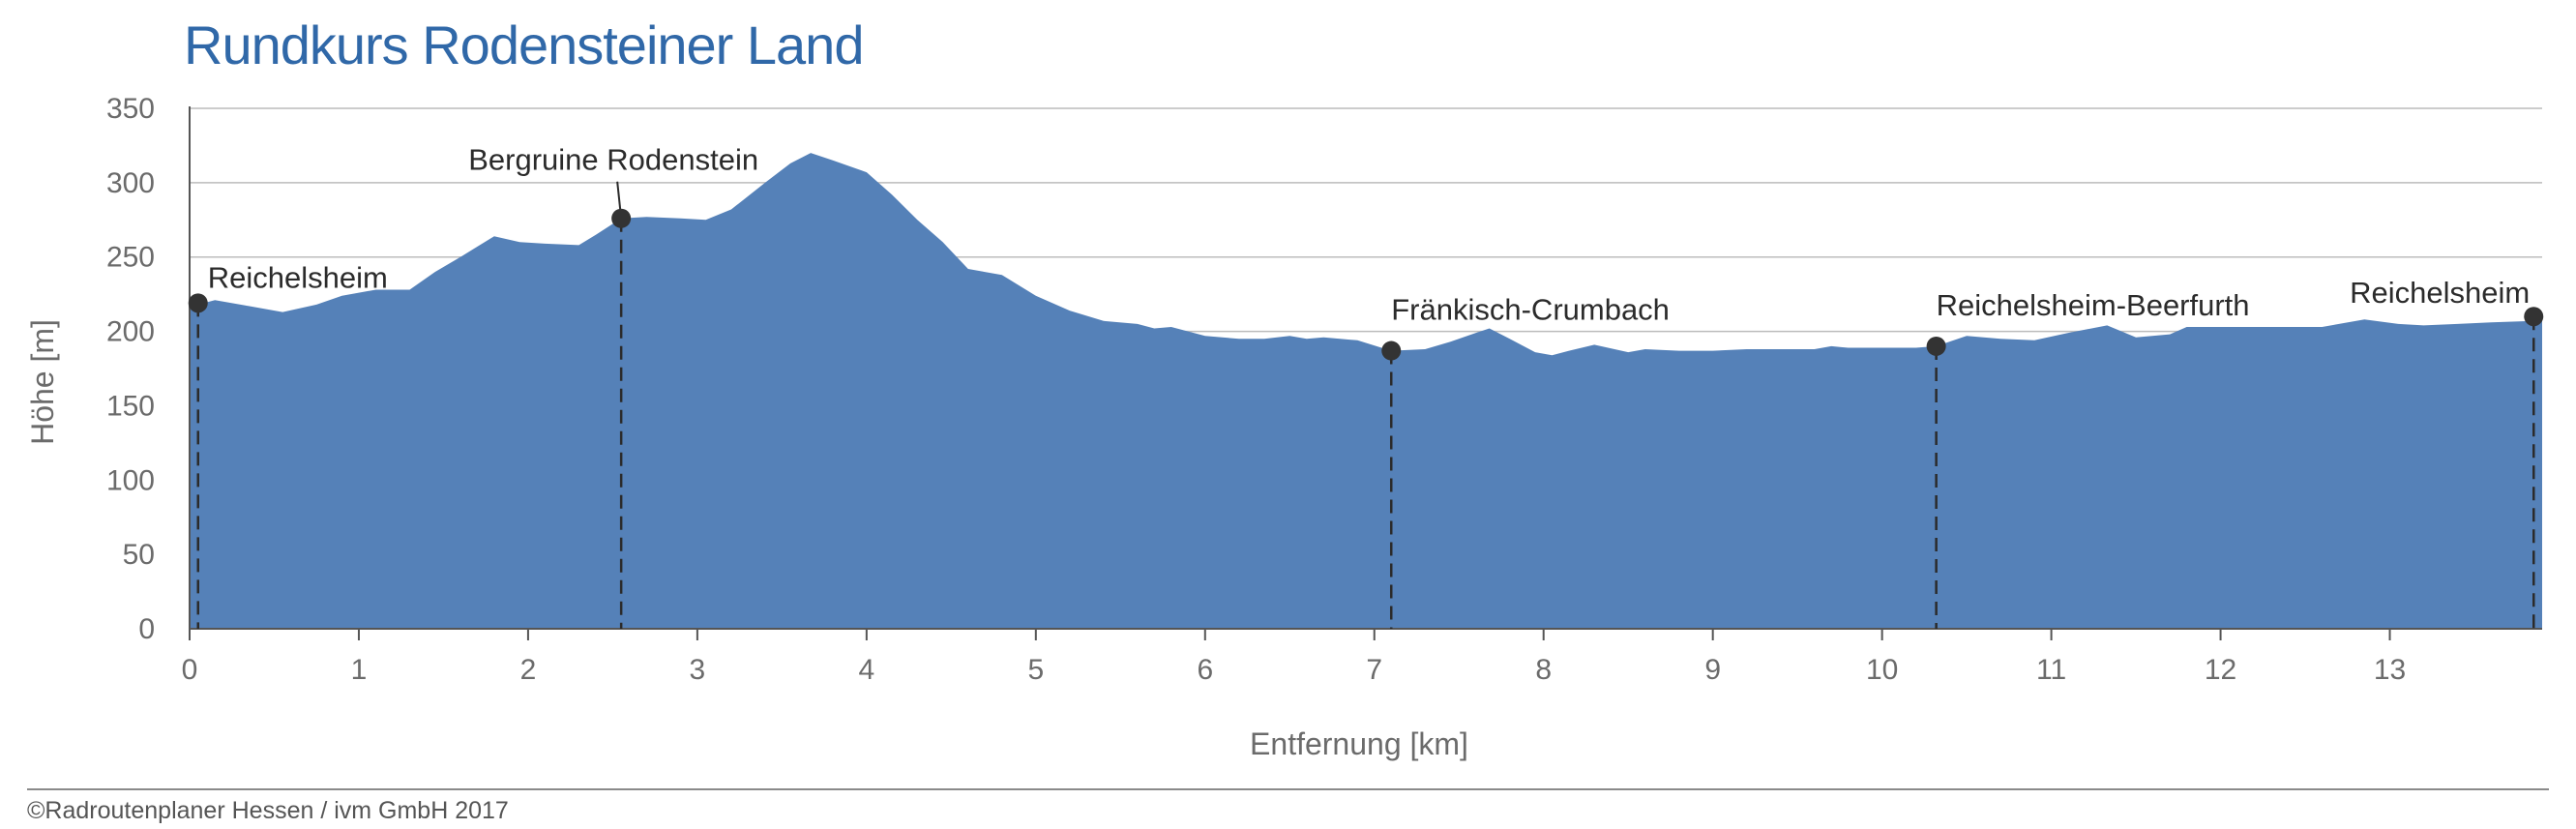 This screenshot has width=2576, height=829. Describe the element at coordinates (1374, 670) in the screenshot. I see `x-tick-label: 7` at that location.